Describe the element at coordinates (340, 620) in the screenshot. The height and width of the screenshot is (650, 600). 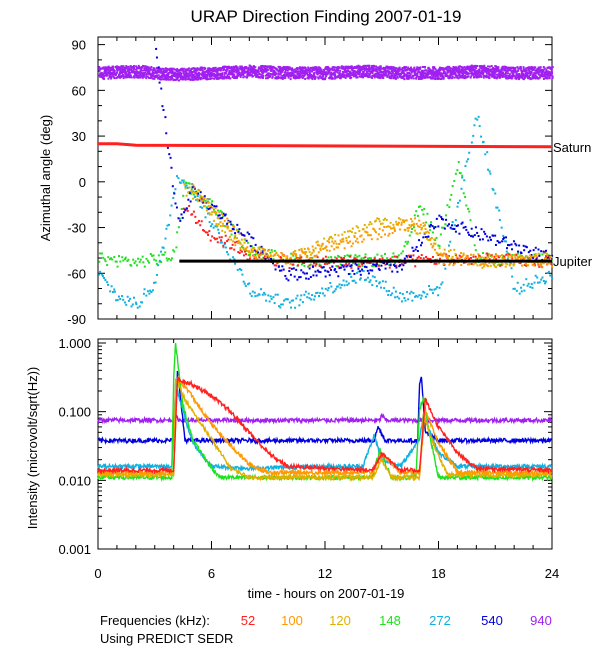
I see `legend-item-120: 120` at that location.